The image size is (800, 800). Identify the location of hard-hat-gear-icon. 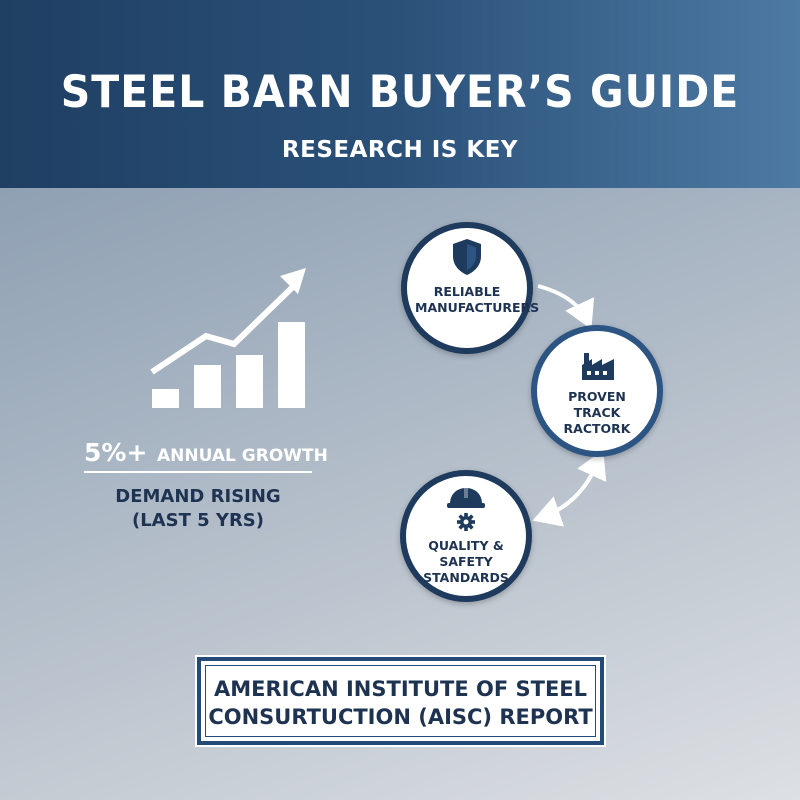
(466, 509).